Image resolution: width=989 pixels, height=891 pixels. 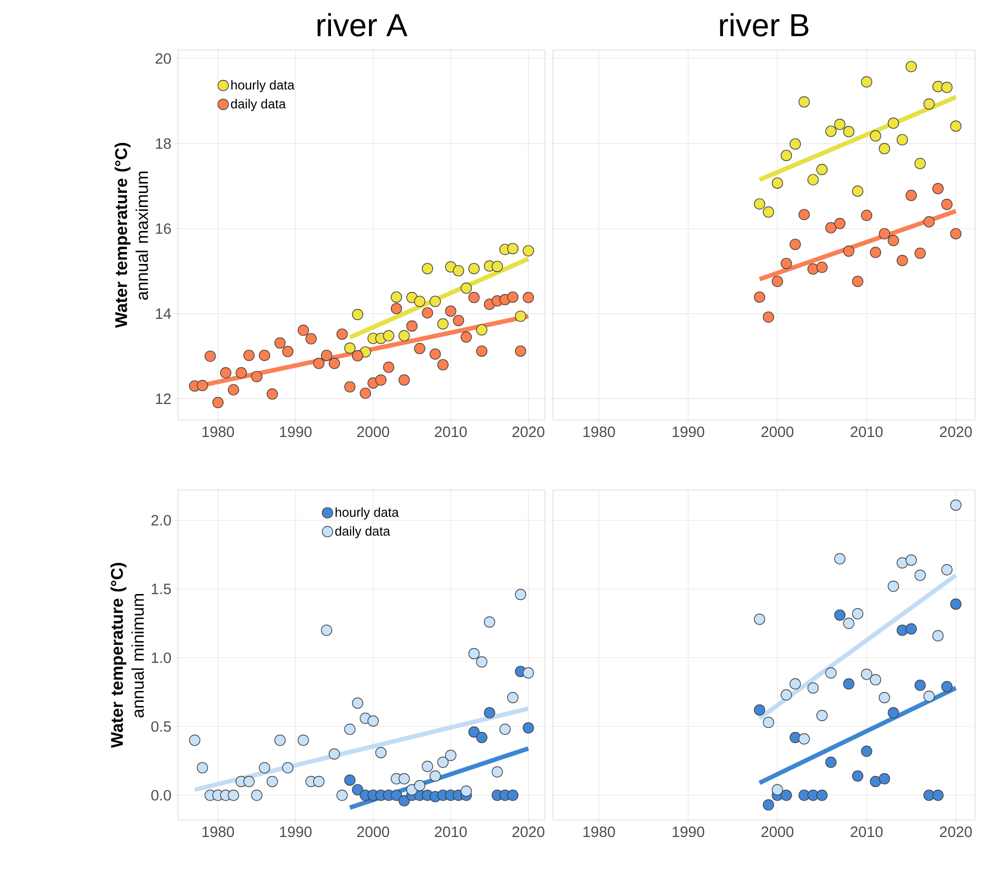 What do you see at coordinates (956, 432) in the screenshot?
I see `x-tick-label: 2020` at bounding box center [956, 432].